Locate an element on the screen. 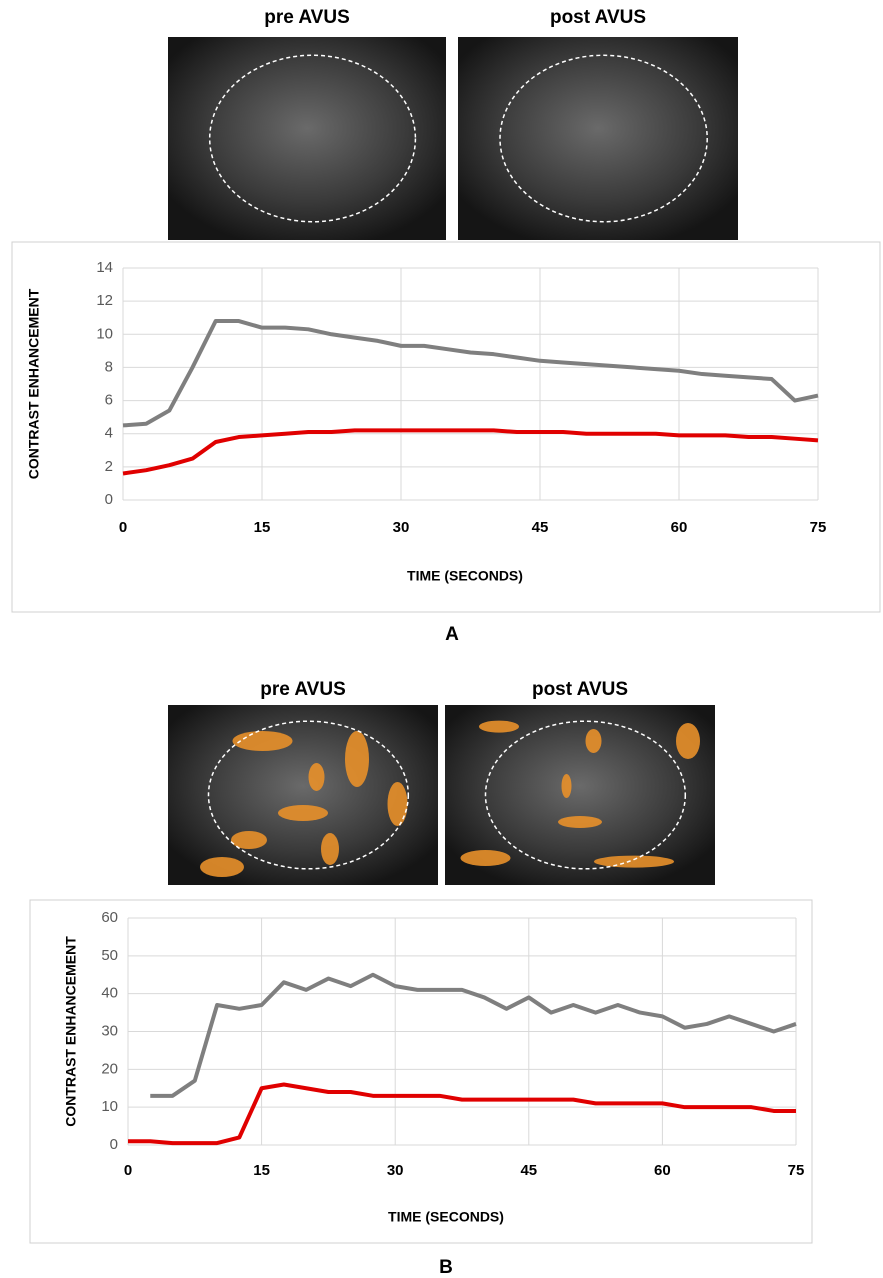  y-tick-label: 8 is located at coordinates (109, 366).